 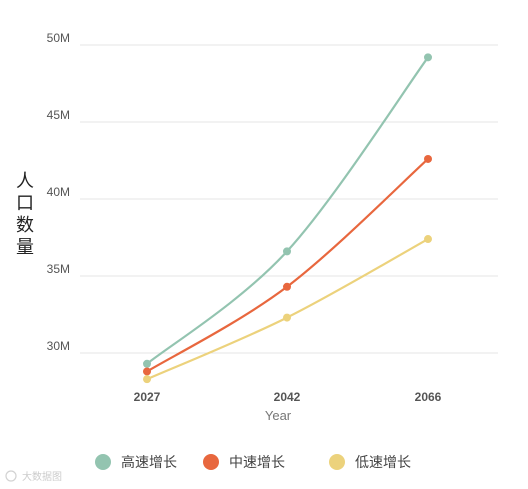 I want to click on y-axis-title-char: 量, so click(x=25, y=247).